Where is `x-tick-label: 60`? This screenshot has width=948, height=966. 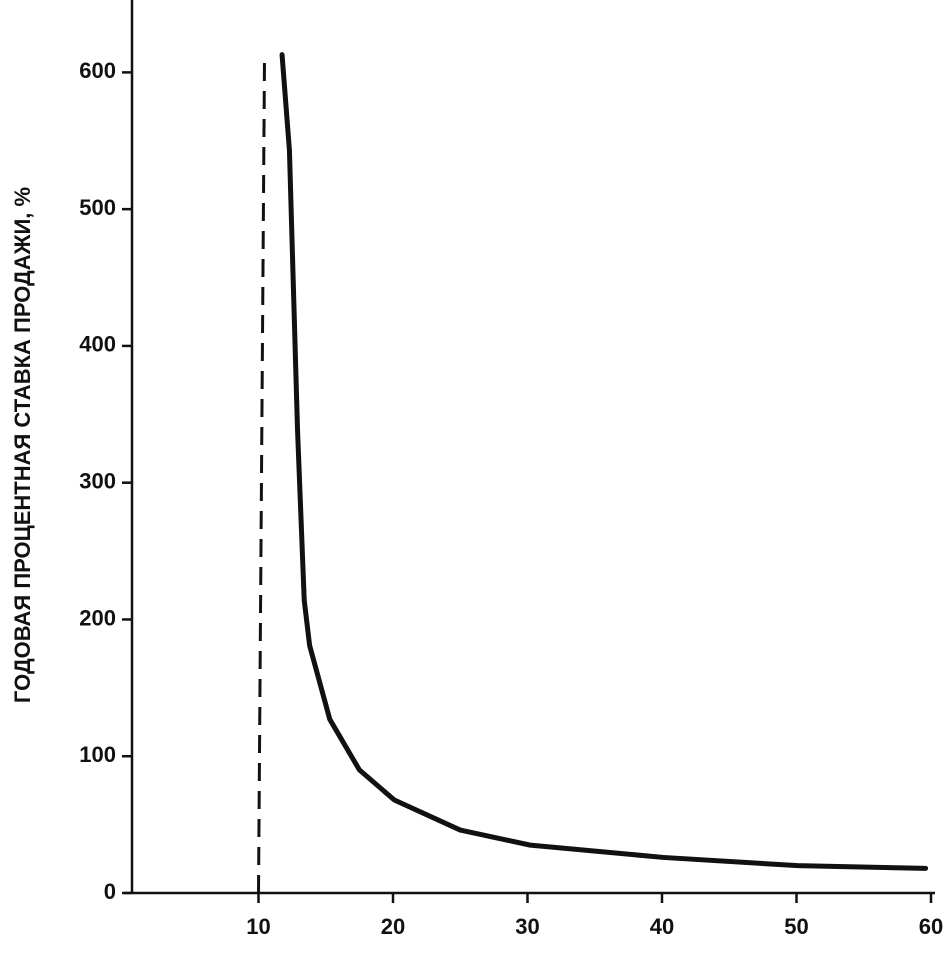 x-tick-label: 60 is located at coordinates (931, 926).